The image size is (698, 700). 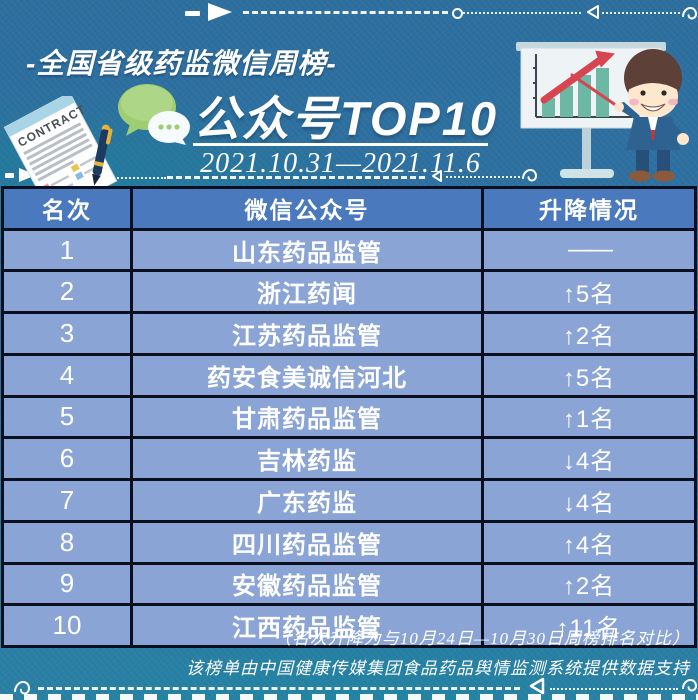 What do you see at coordinates (307, 584) in the screenshot?
I see `account-cell: 安徽药品监管` at bounding box center [307, 584].